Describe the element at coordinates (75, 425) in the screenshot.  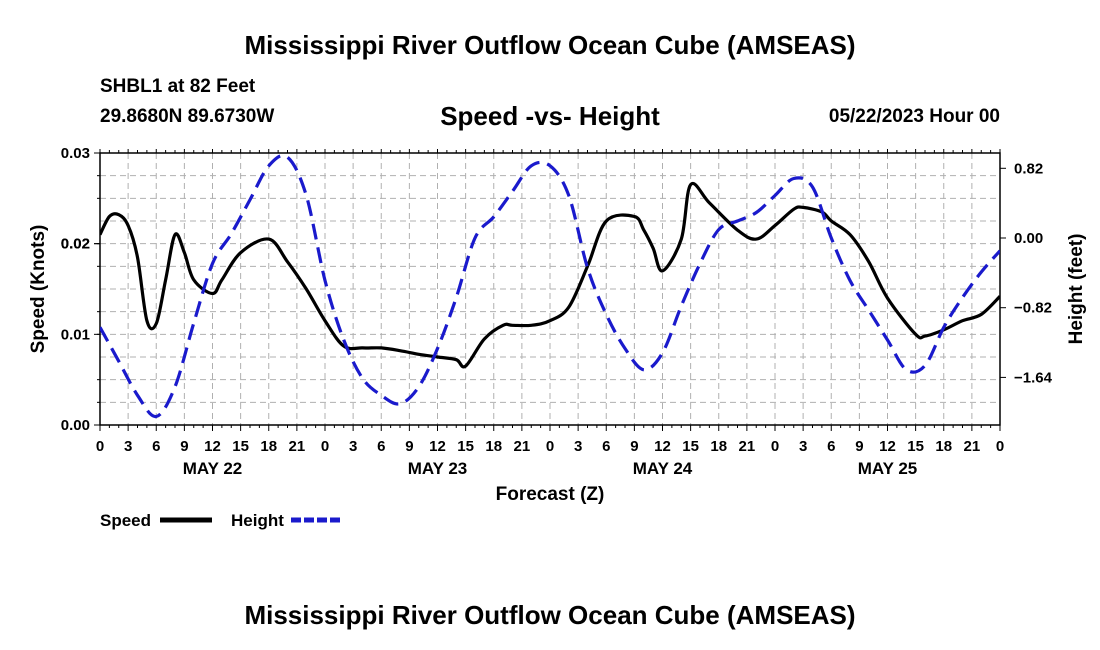
I see `y-tick-label: 0.00` at that location.